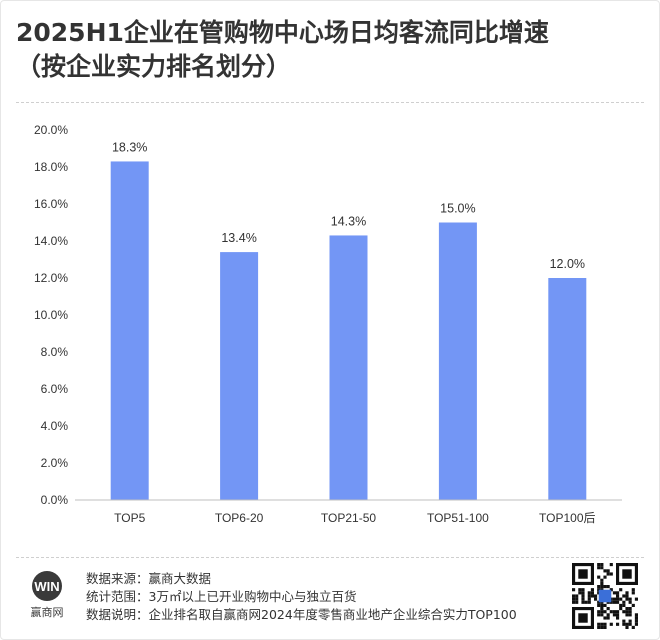  I want to click on footer-line-note: 数据说明：企业排名取自赢商网2024年度零售商业地产企业综合实力TOP100, so click(301, 615).